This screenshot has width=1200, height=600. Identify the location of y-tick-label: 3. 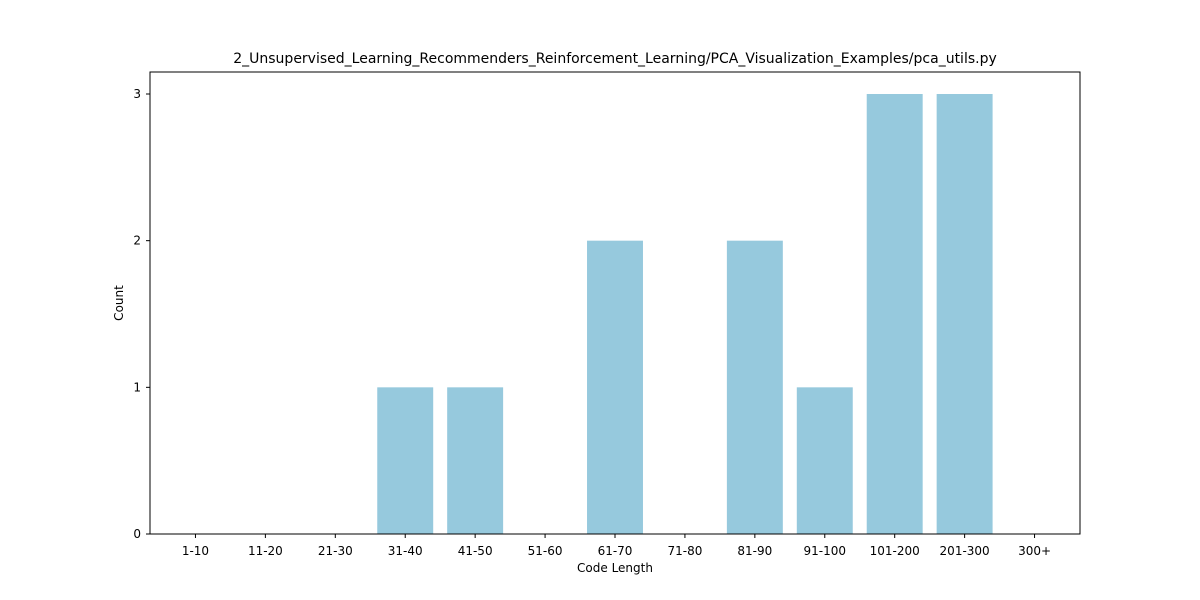
(137, 94).